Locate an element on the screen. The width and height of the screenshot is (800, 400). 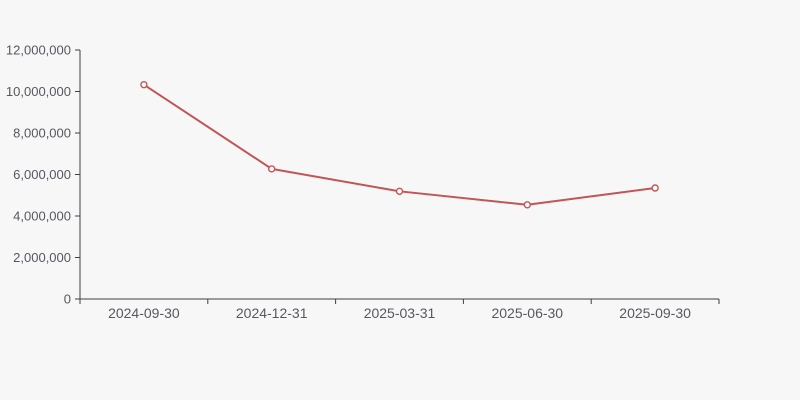
x-axis-tick-label: 2024-09-30 is located at coordinates (144, 313).